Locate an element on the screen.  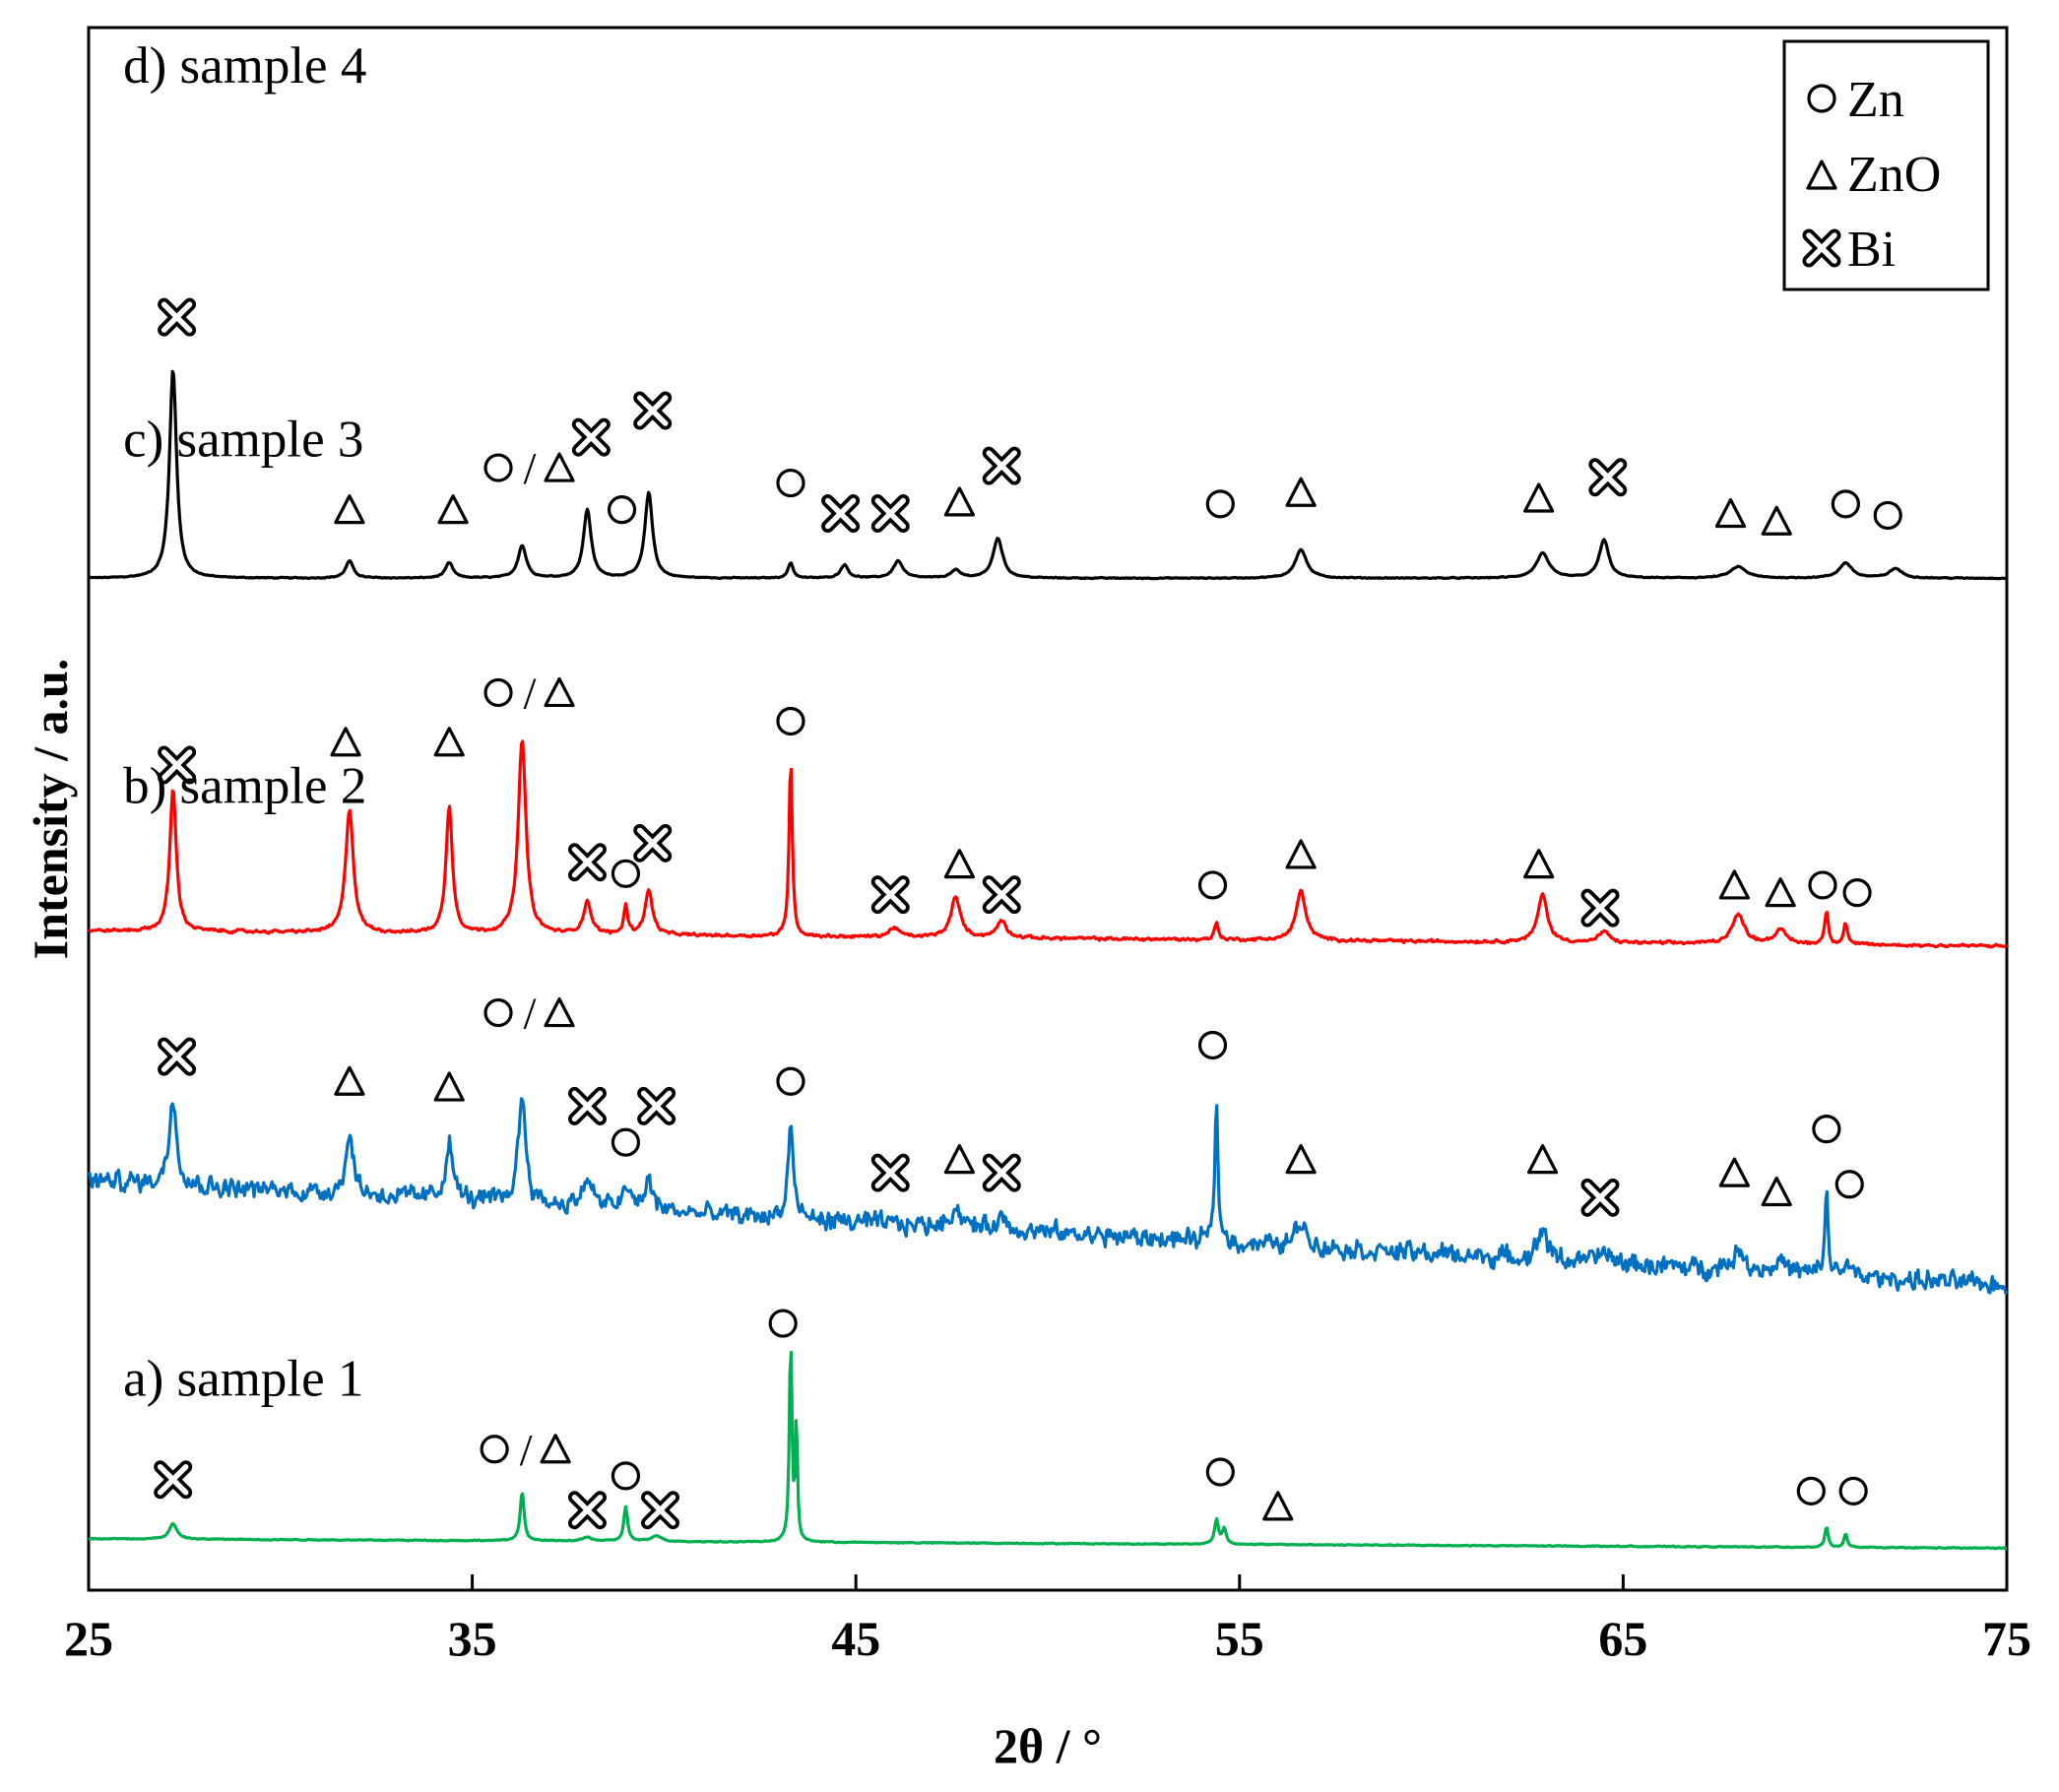
legend-bi-icon is located at coordinates (1821, 248).